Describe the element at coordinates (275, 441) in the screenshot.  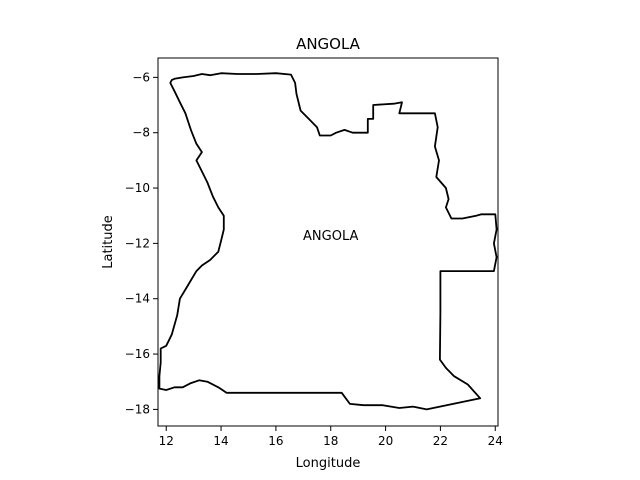
I see `x-tick-label: 16` at that location.